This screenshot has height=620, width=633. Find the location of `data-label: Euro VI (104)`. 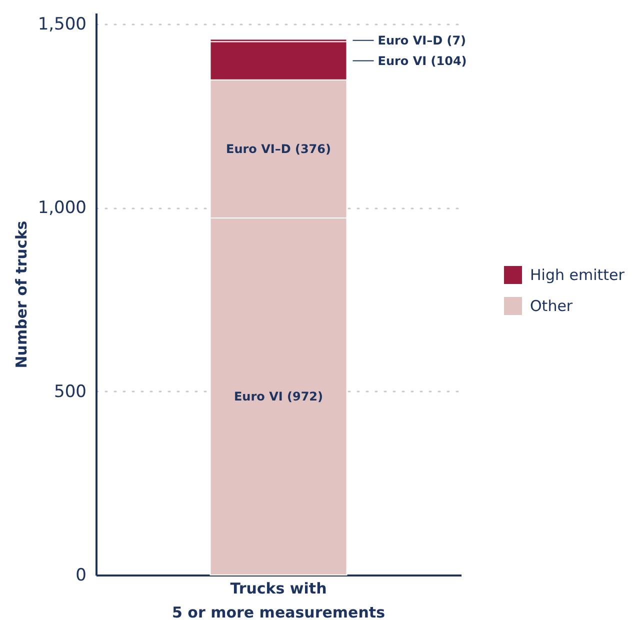

data-label: Euro VI (104) is located at coordinates (422, 61).